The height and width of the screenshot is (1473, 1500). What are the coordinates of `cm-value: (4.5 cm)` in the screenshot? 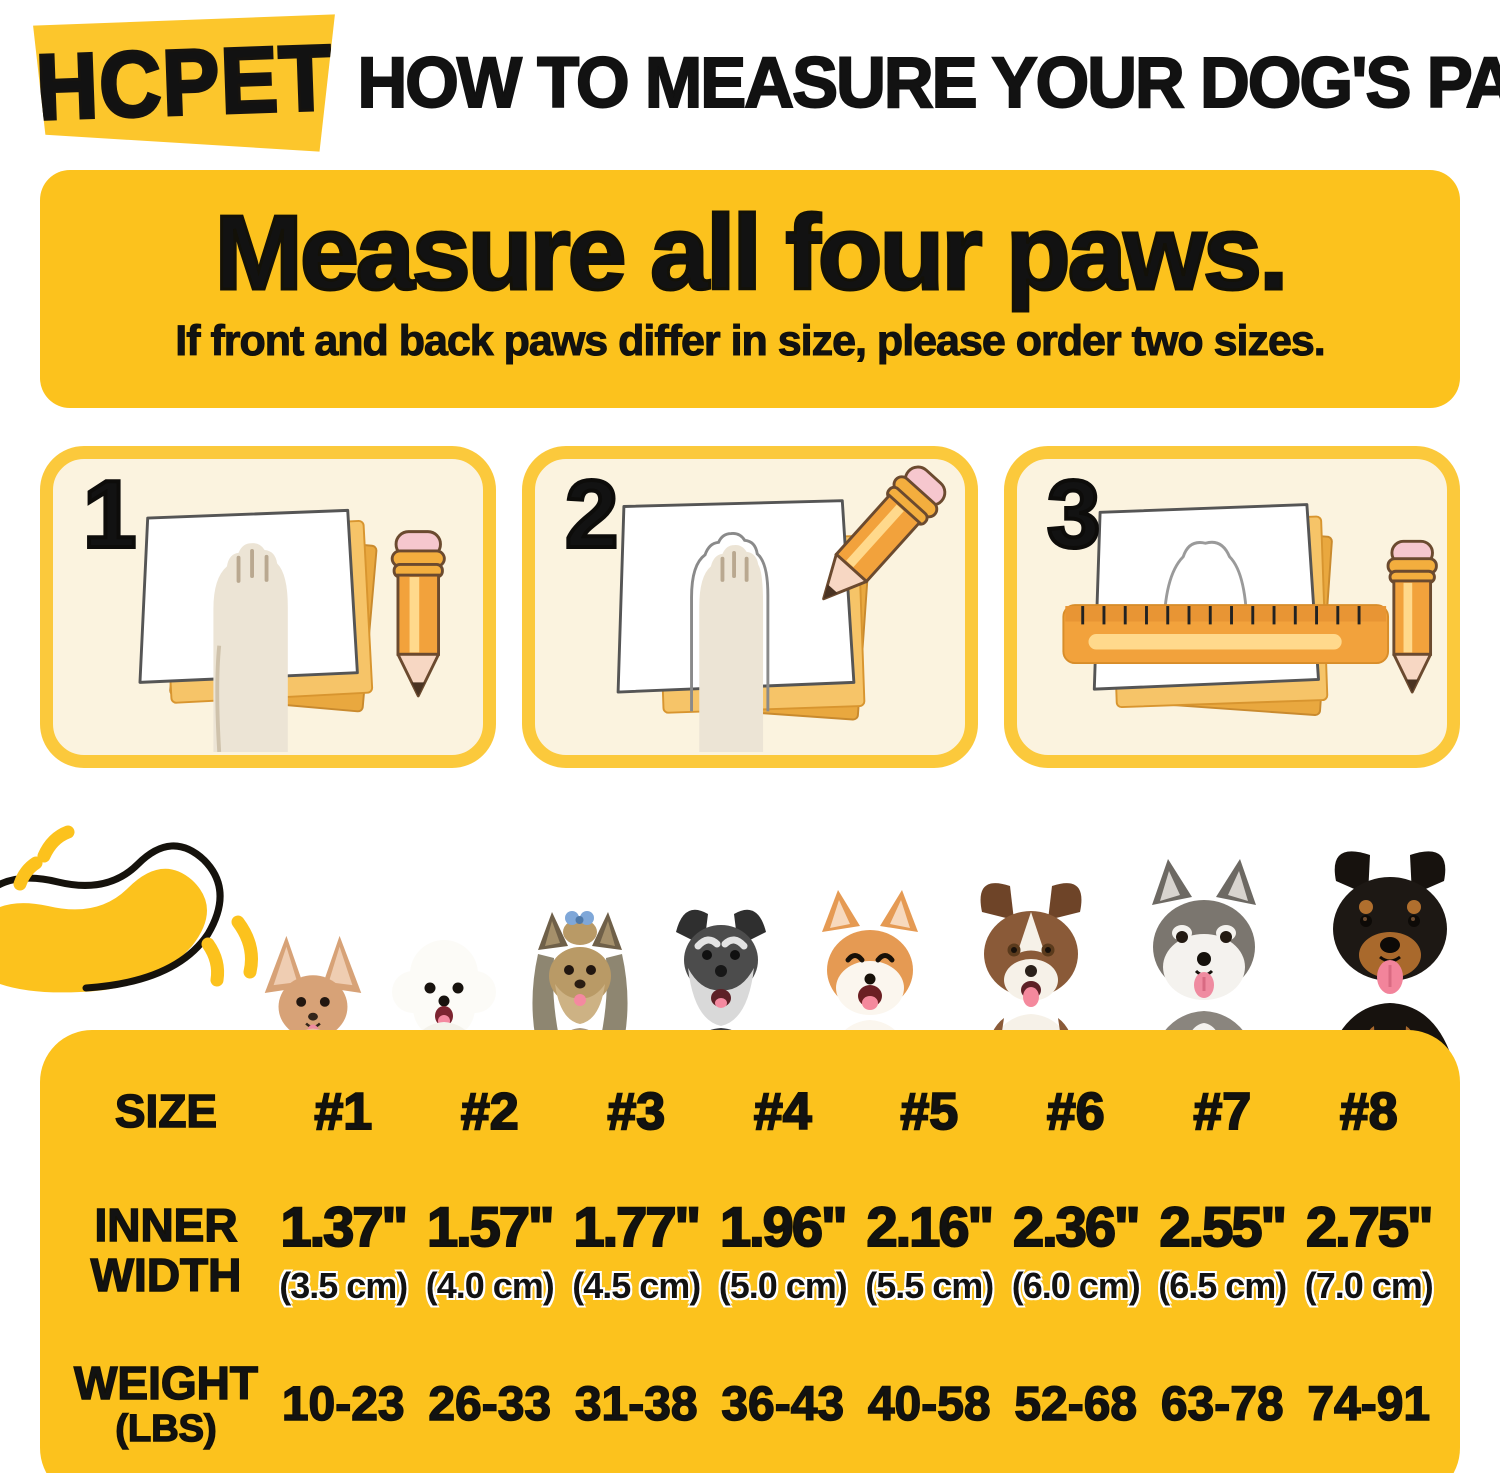 It's located at (636, 1285).